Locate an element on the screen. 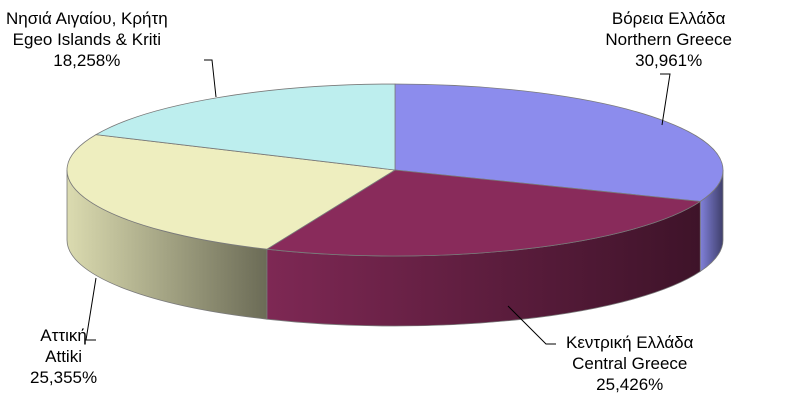 This screenshot has height=404, width=792. slice-top-attiki is located at coordinates (231, 192).